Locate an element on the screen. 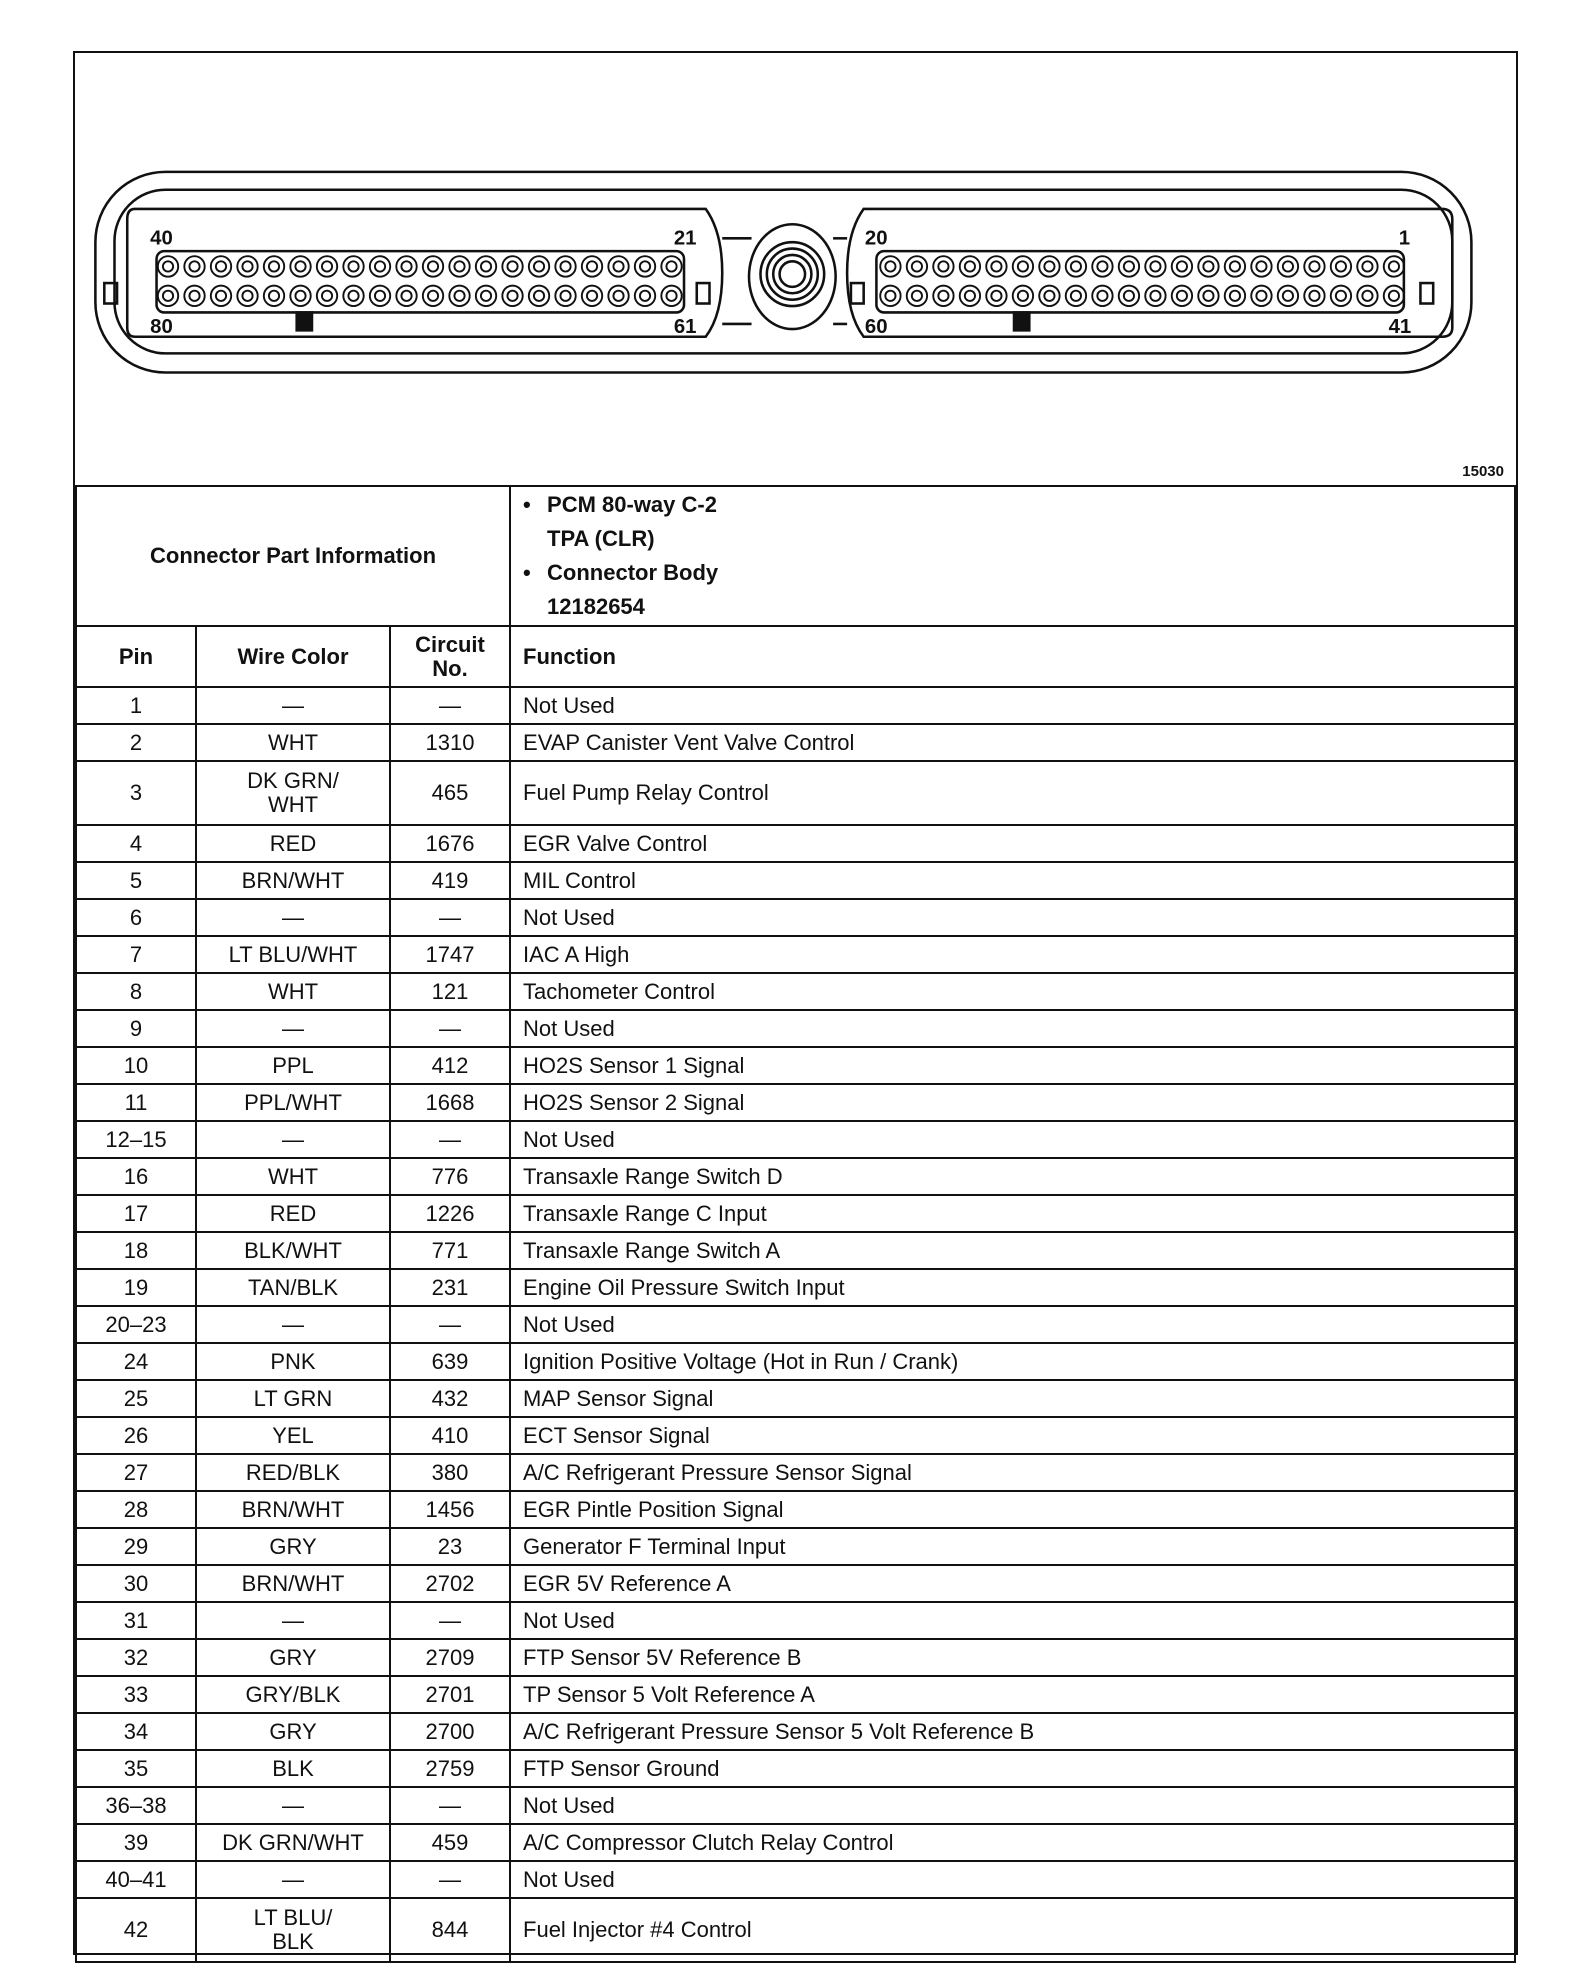 The height and width of the screenshot is (1980, 1584). table-row: 7 LT BLU/WHT 1747 IAC A High is located at coordinates (795, 954).